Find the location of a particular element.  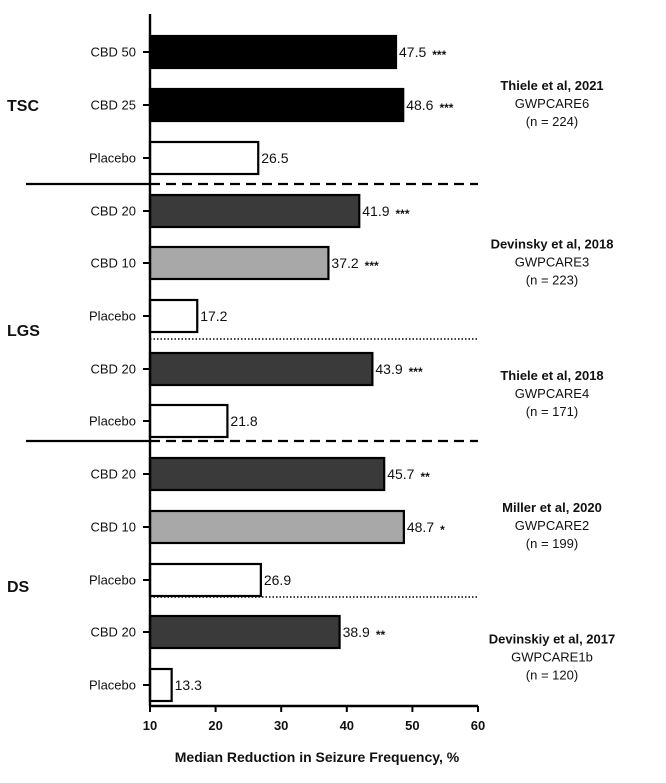

study-trial: GWPCARE3 is located at coordinates (552, 262).